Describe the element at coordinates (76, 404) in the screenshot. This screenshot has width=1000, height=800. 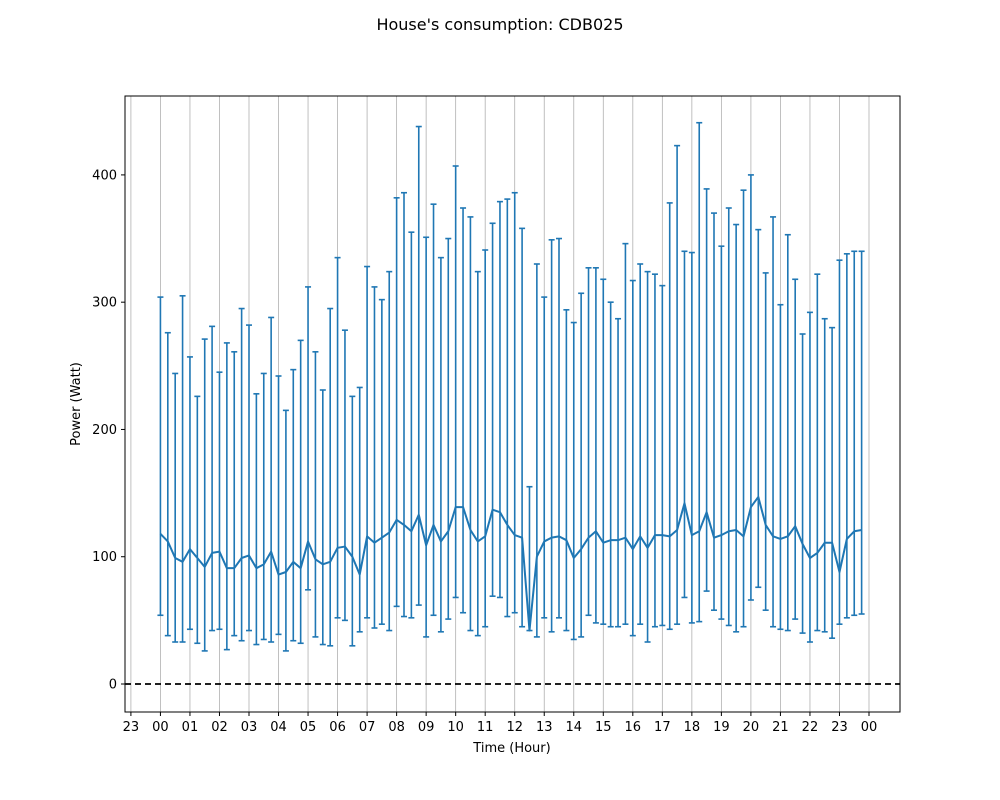
I see `y-axis-label: Power (Watt)` at that location.